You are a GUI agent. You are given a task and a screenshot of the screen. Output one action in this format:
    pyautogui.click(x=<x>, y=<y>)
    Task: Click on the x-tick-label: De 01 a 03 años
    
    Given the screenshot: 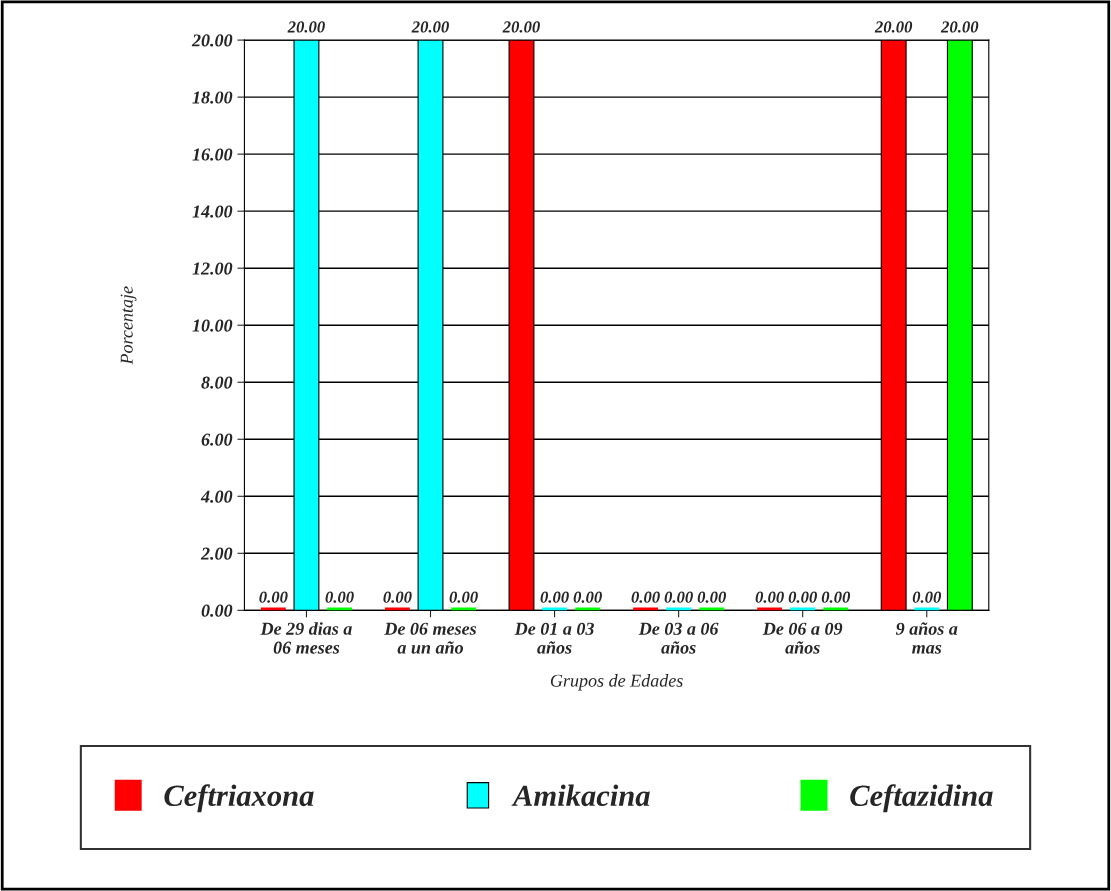 What is the action you would take?
    pyautogui.click(x=554, y=638)
    